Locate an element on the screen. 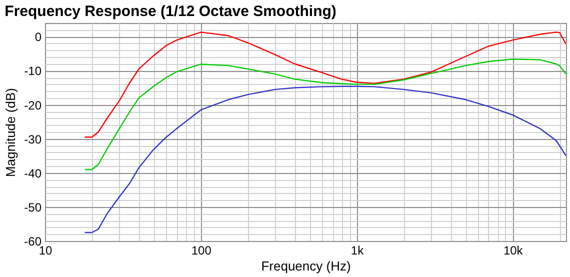  y-tick-label: 0 is located at coordinates (38, 37).